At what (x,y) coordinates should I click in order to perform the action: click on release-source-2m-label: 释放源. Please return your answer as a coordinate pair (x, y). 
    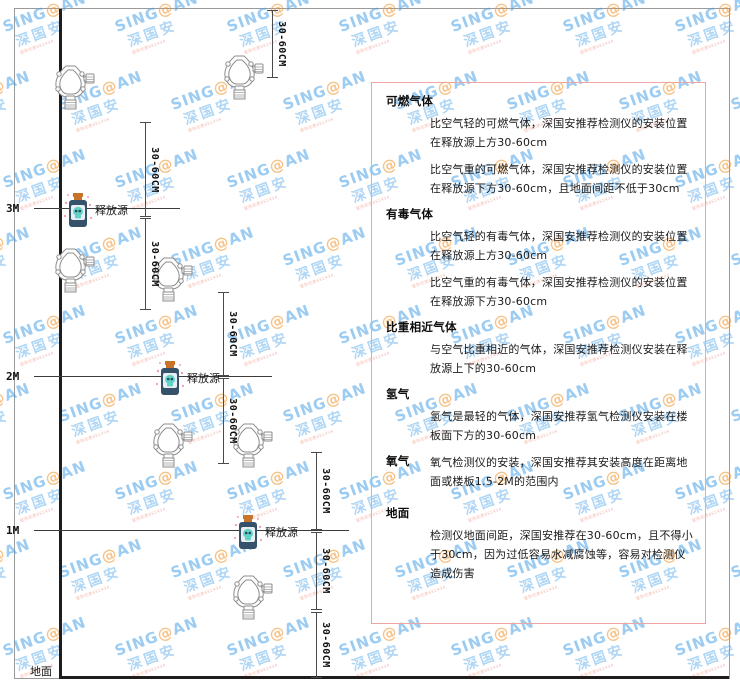
    Looking at the image, I should click on (203, 378).